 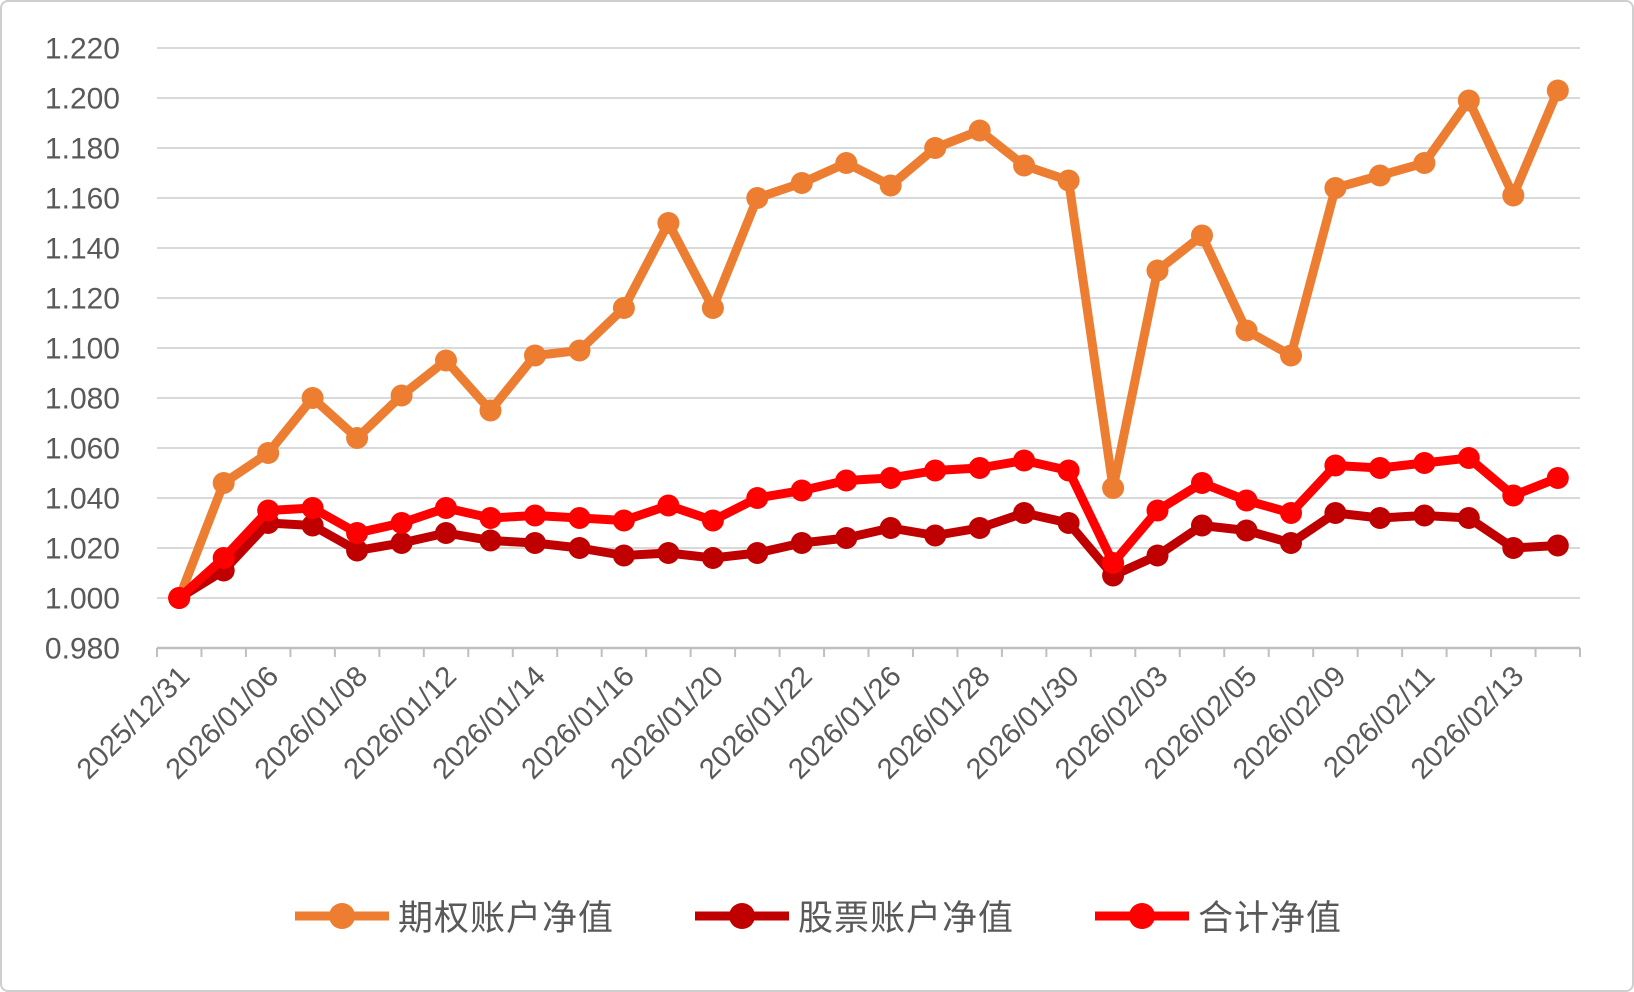 I want to click on chart-legend: 期权账户净值 股票账户净值 合计净值, so click(x=817, y=915).